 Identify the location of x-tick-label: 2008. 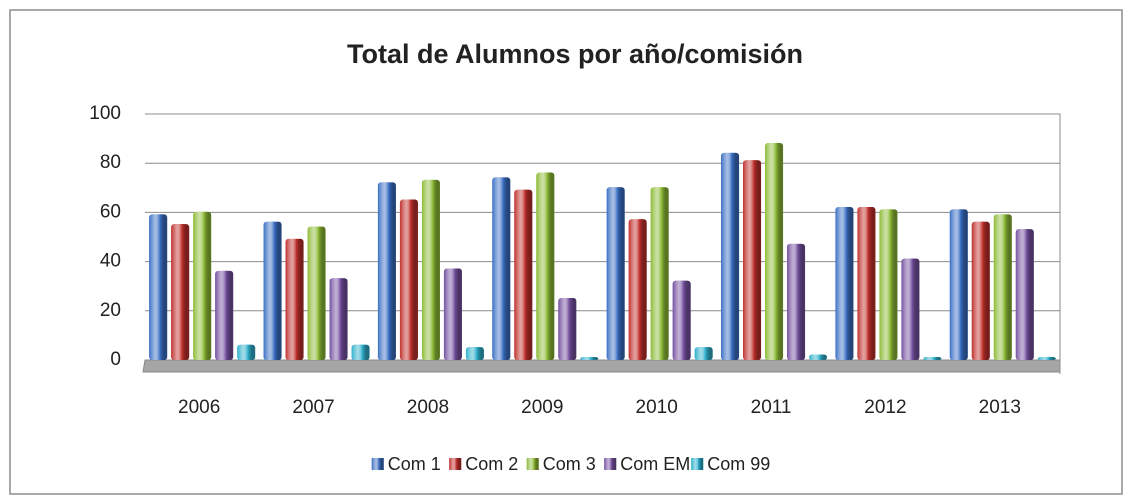
(428, 407).